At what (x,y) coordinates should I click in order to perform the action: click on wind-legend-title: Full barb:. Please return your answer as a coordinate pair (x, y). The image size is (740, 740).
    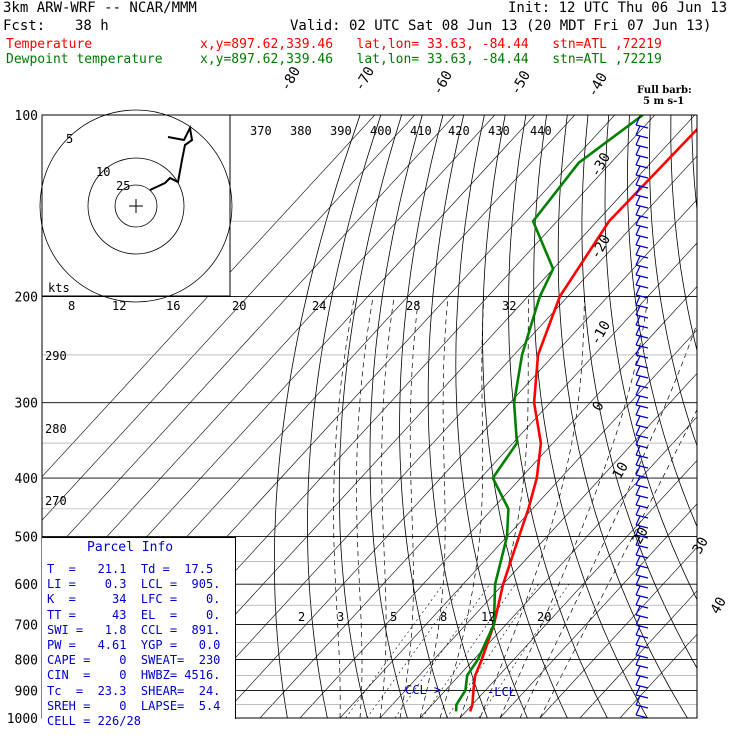
    Looking at the image, I should click on (664, 90).